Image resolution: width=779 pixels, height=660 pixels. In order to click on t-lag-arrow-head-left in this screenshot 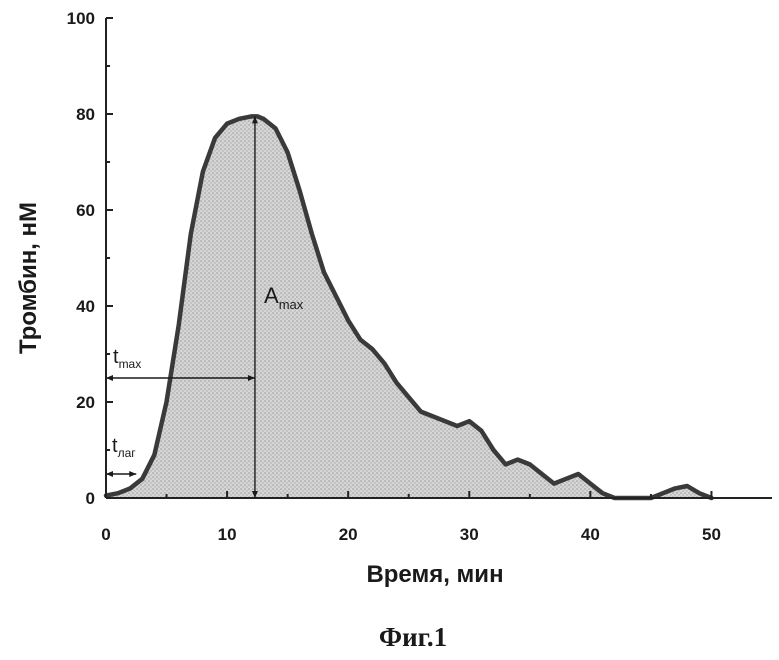, I will do `click(109, 474)`.